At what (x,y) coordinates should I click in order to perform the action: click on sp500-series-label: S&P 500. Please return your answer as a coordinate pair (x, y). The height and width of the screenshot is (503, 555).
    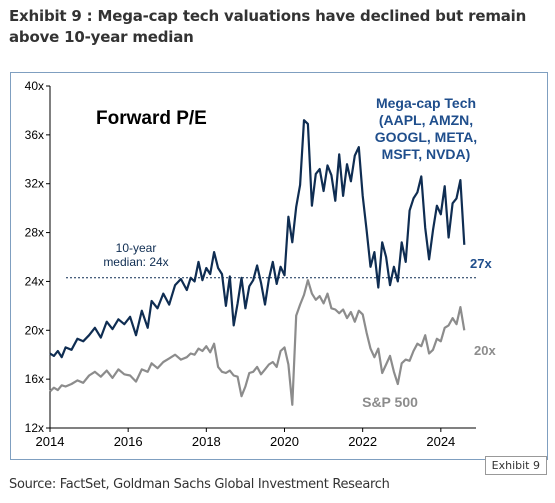
    Looking at the image, I should click on (390, 402).